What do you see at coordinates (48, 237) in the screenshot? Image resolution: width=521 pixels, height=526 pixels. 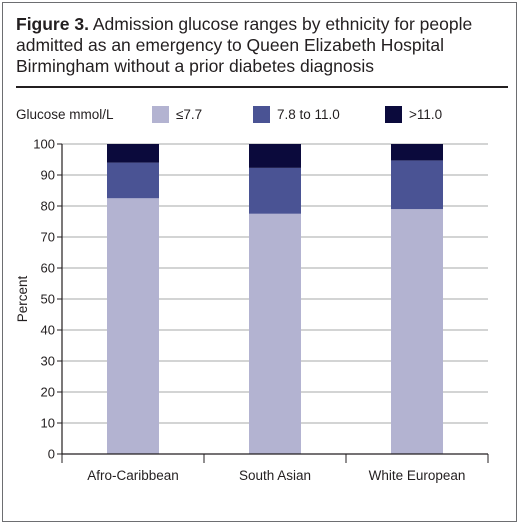 I see `y-tick-label-70: 70` at bounding box center [48, 237].